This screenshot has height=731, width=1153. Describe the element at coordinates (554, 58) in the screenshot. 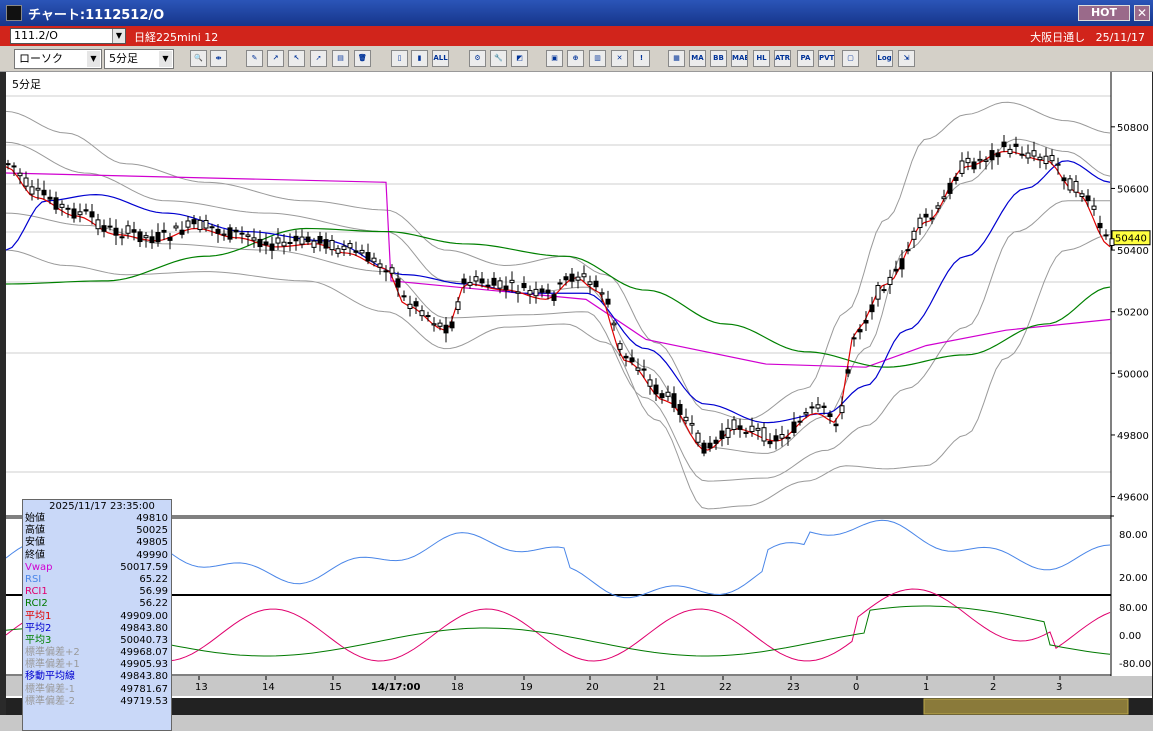

I see `cart-button: ▣` at that location.